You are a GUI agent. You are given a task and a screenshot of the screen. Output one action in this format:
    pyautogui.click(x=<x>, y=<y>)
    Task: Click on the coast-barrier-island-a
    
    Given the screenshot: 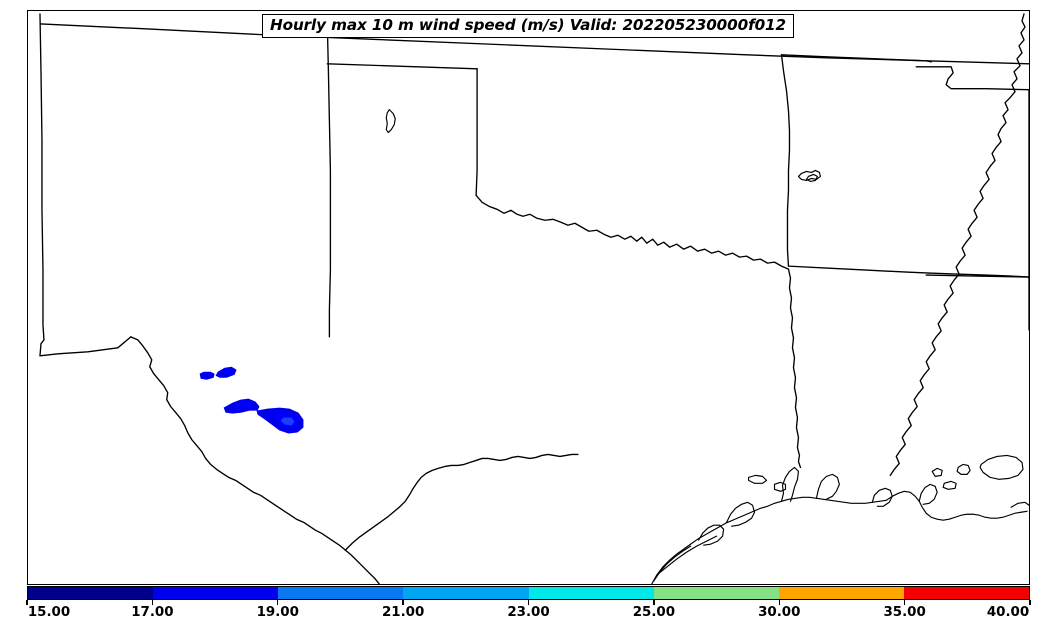 What is the action you would take?
    pyautogui.click(x=757, y=479)
    